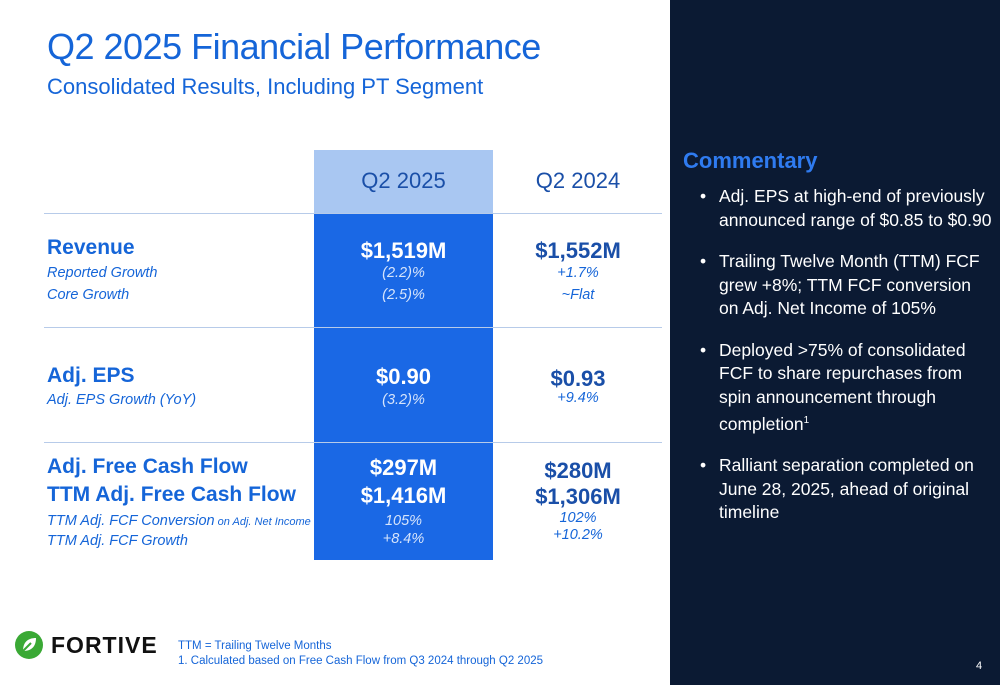 Image resolution: width=1000 pixels, height=685 pixels. What do you see at coordinates (578, 250) in the screenshot?
I see `revenue-q2-2024-value: $1,552M` at bounding box center [578, 250].